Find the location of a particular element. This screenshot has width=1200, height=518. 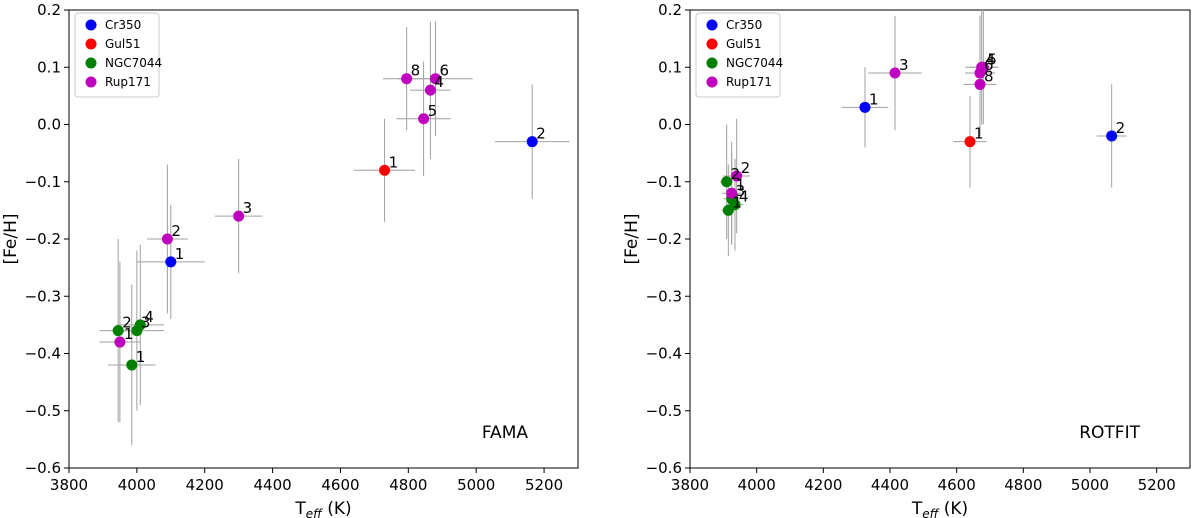

x-tick-label: 3800 is located at coordinates (690, 485).